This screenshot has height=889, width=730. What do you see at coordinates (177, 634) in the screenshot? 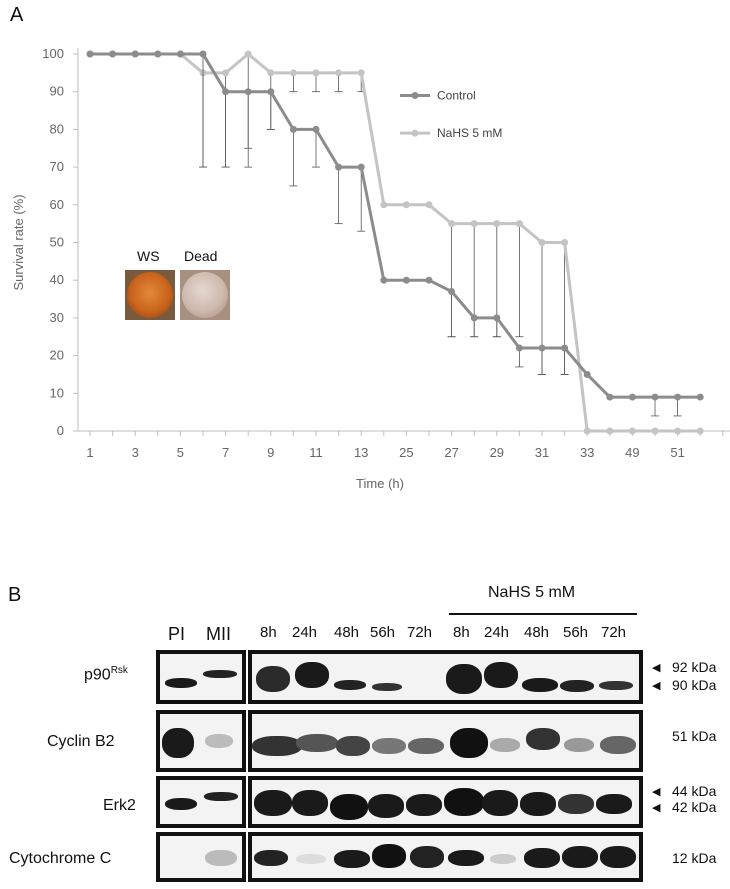
I see `lane-label: PI` at bounding box center [177, 634].